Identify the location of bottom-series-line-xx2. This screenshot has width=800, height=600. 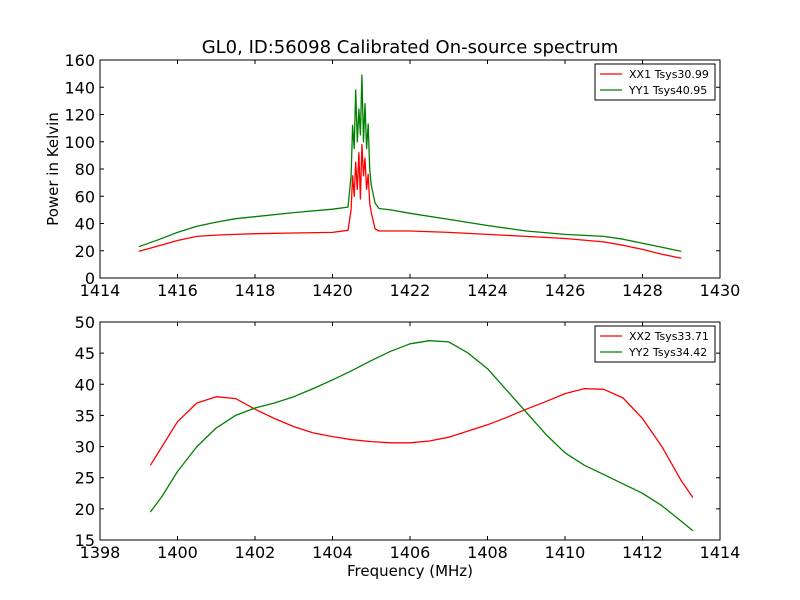
(421, 442).